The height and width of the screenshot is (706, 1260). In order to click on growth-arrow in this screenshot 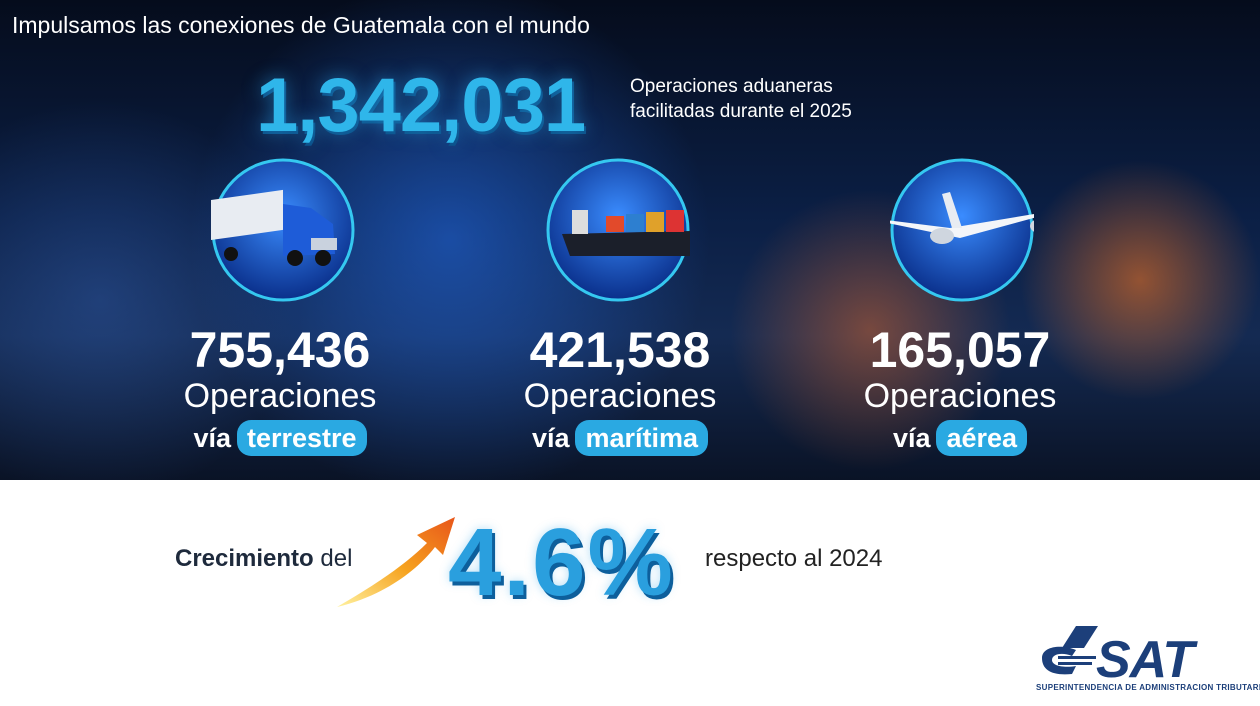, I will do `click(396, 562)`.